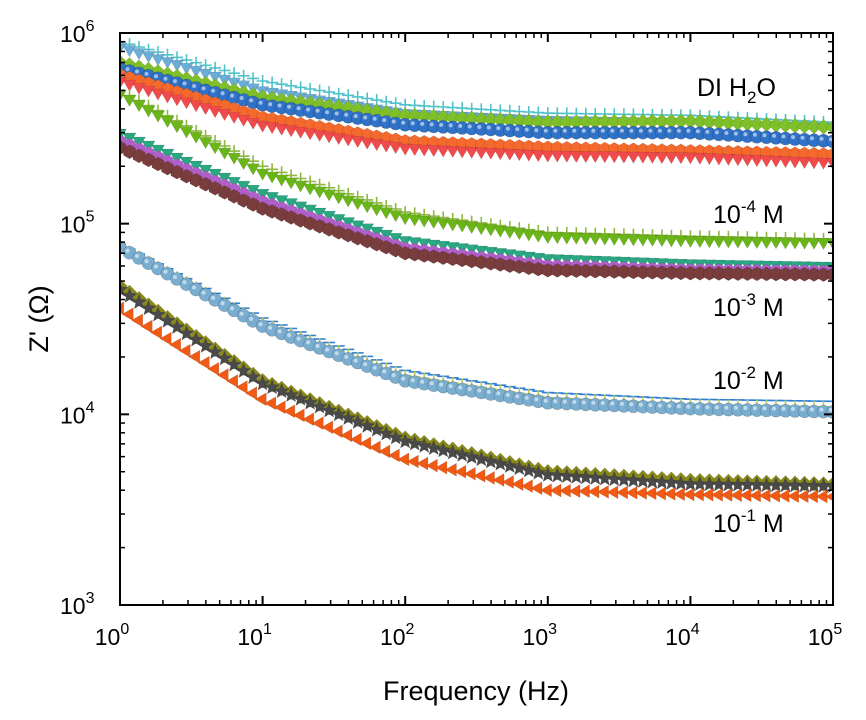  I want to click on curve-label-part: -2, so click(748, 372).